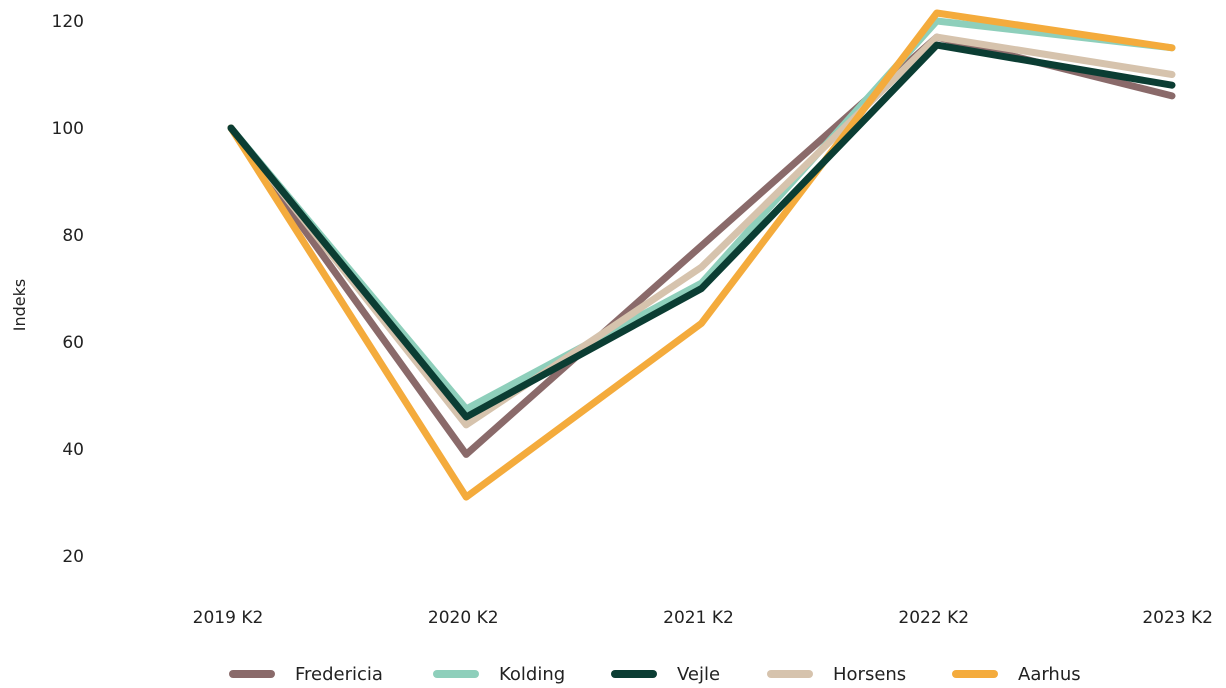 This screenshot has width=1226, height=688. What do you see at coordinates (339, 674) in the screenshot?
I see `legend-label-fredericia: Fredericia` at bounding box center [339, 674].